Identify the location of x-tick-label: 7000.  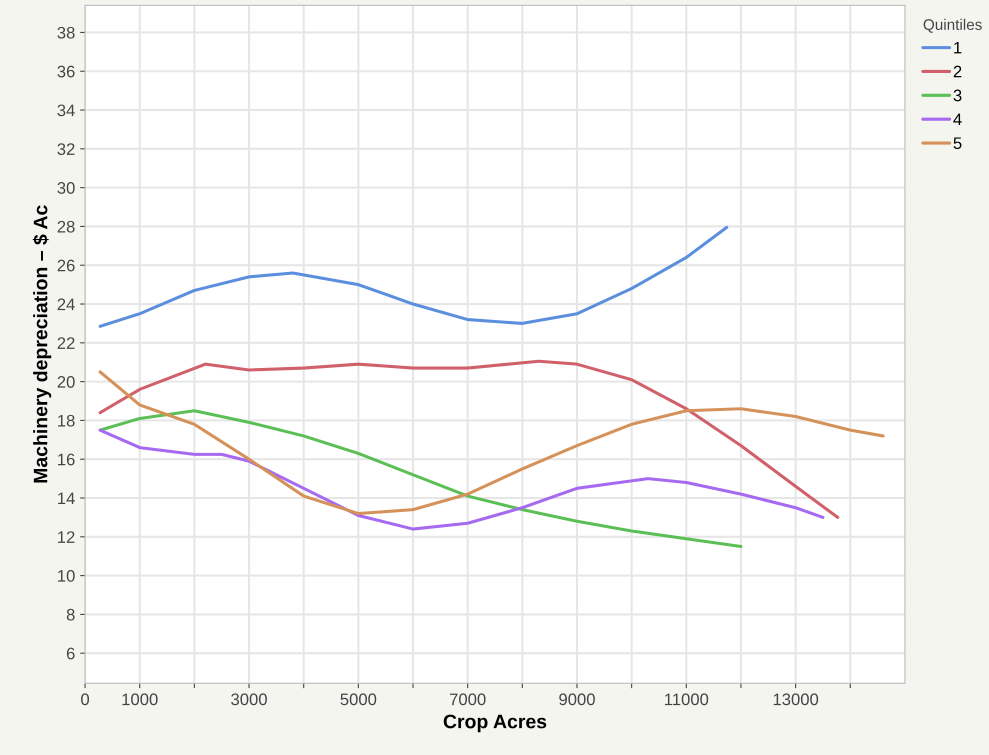
(468, 699).